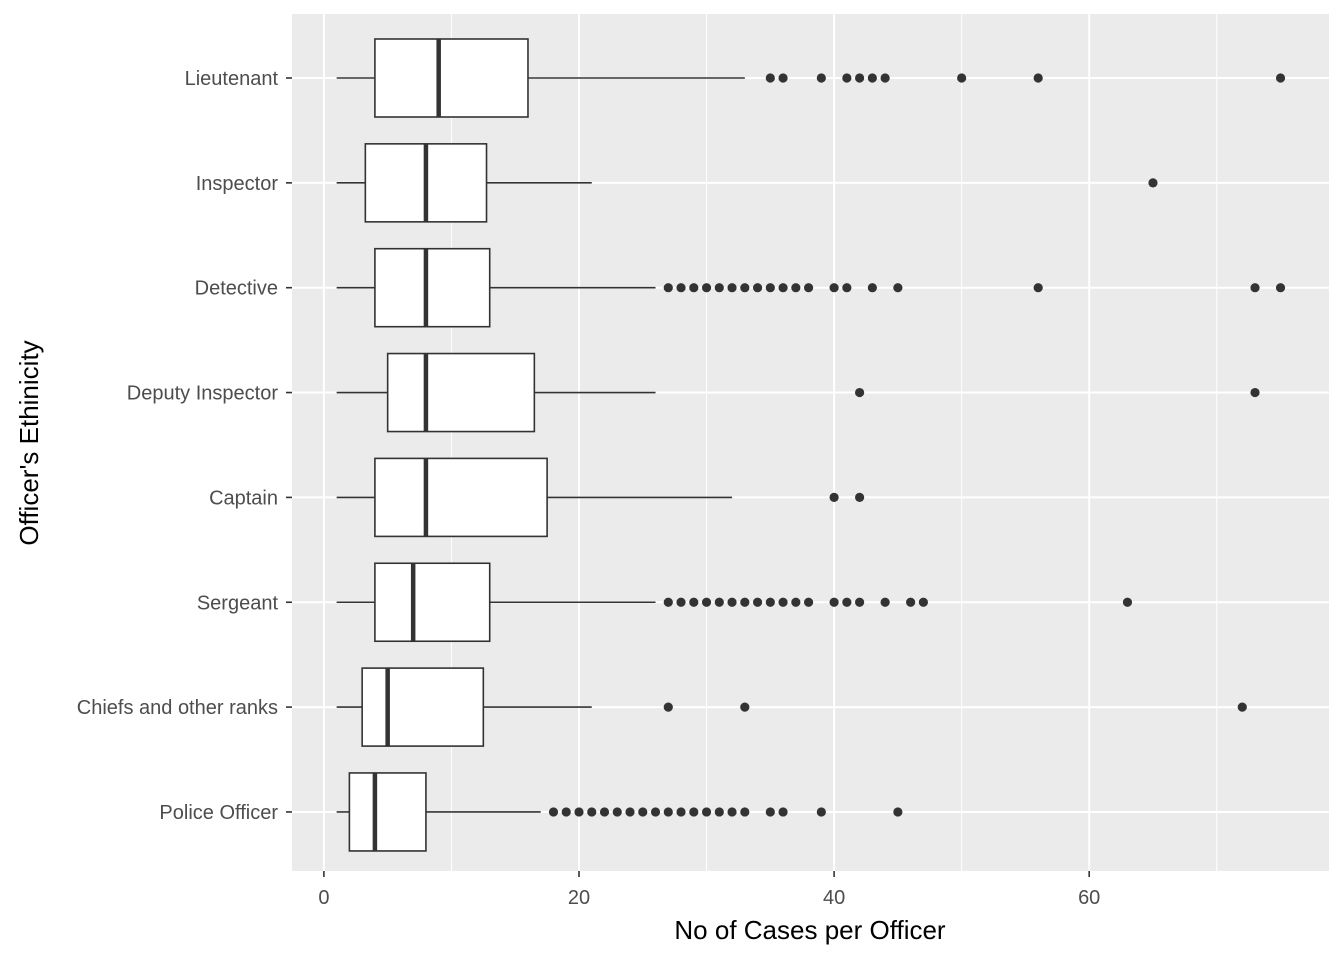  Describe the element at coordinates (232, 79) in the screenshot. I see `y-tick-label: Lieutenant` at that location.